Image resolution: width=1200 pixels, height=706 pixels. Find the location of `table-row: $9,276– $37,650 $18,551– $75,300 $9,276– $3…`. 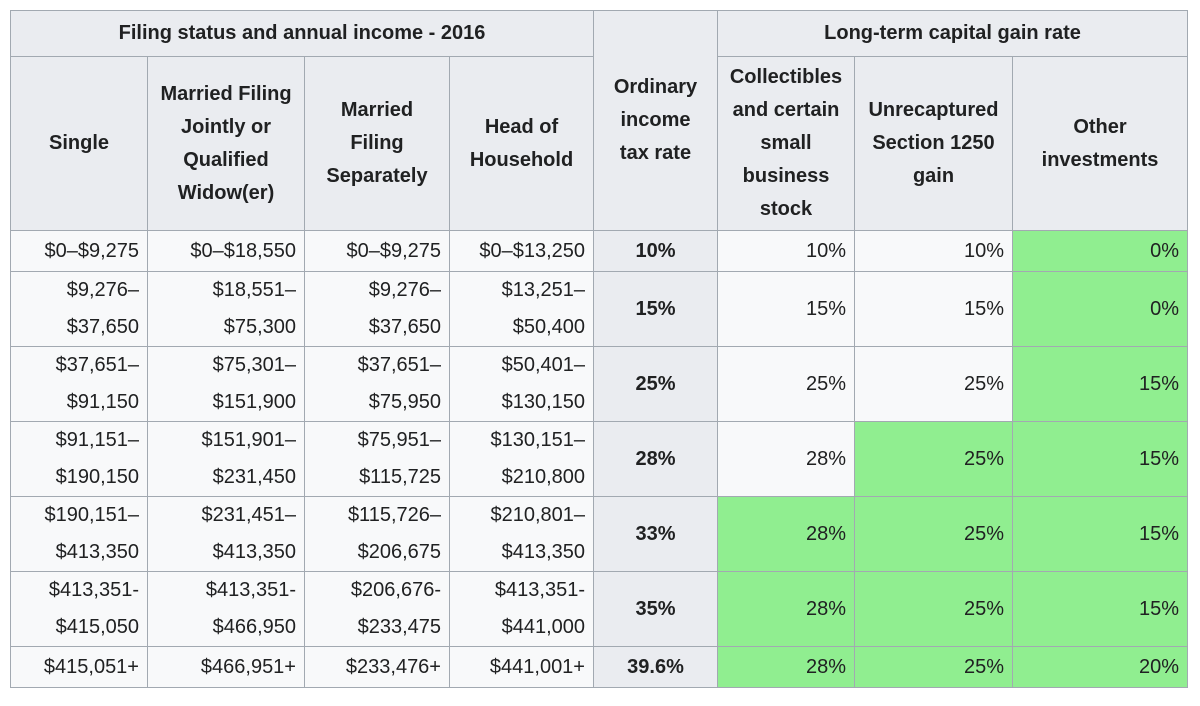

table-row: $9,276– $37,650 $18,551– $75,300 $9,276– $3… is located at coordinates (599, 309).